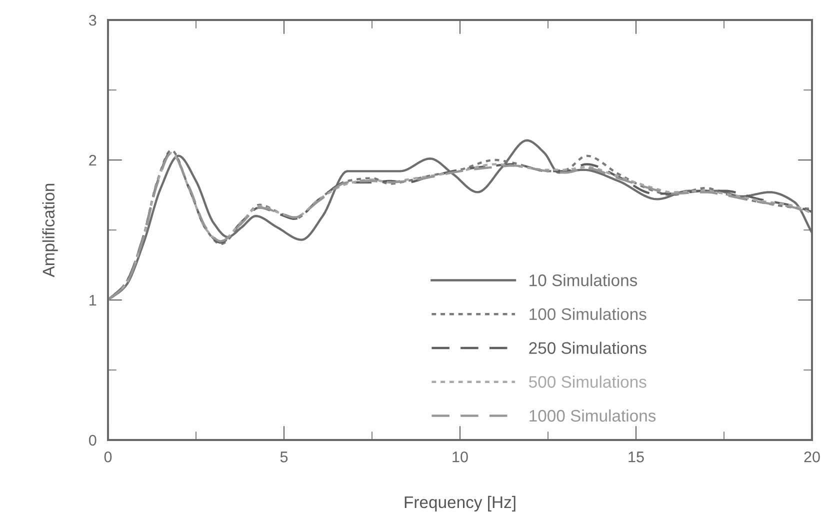  What do you see at coordinates (460, 457) in the screenshot?
I see `x-tick-label: 10` at bounding box center [460, 457].